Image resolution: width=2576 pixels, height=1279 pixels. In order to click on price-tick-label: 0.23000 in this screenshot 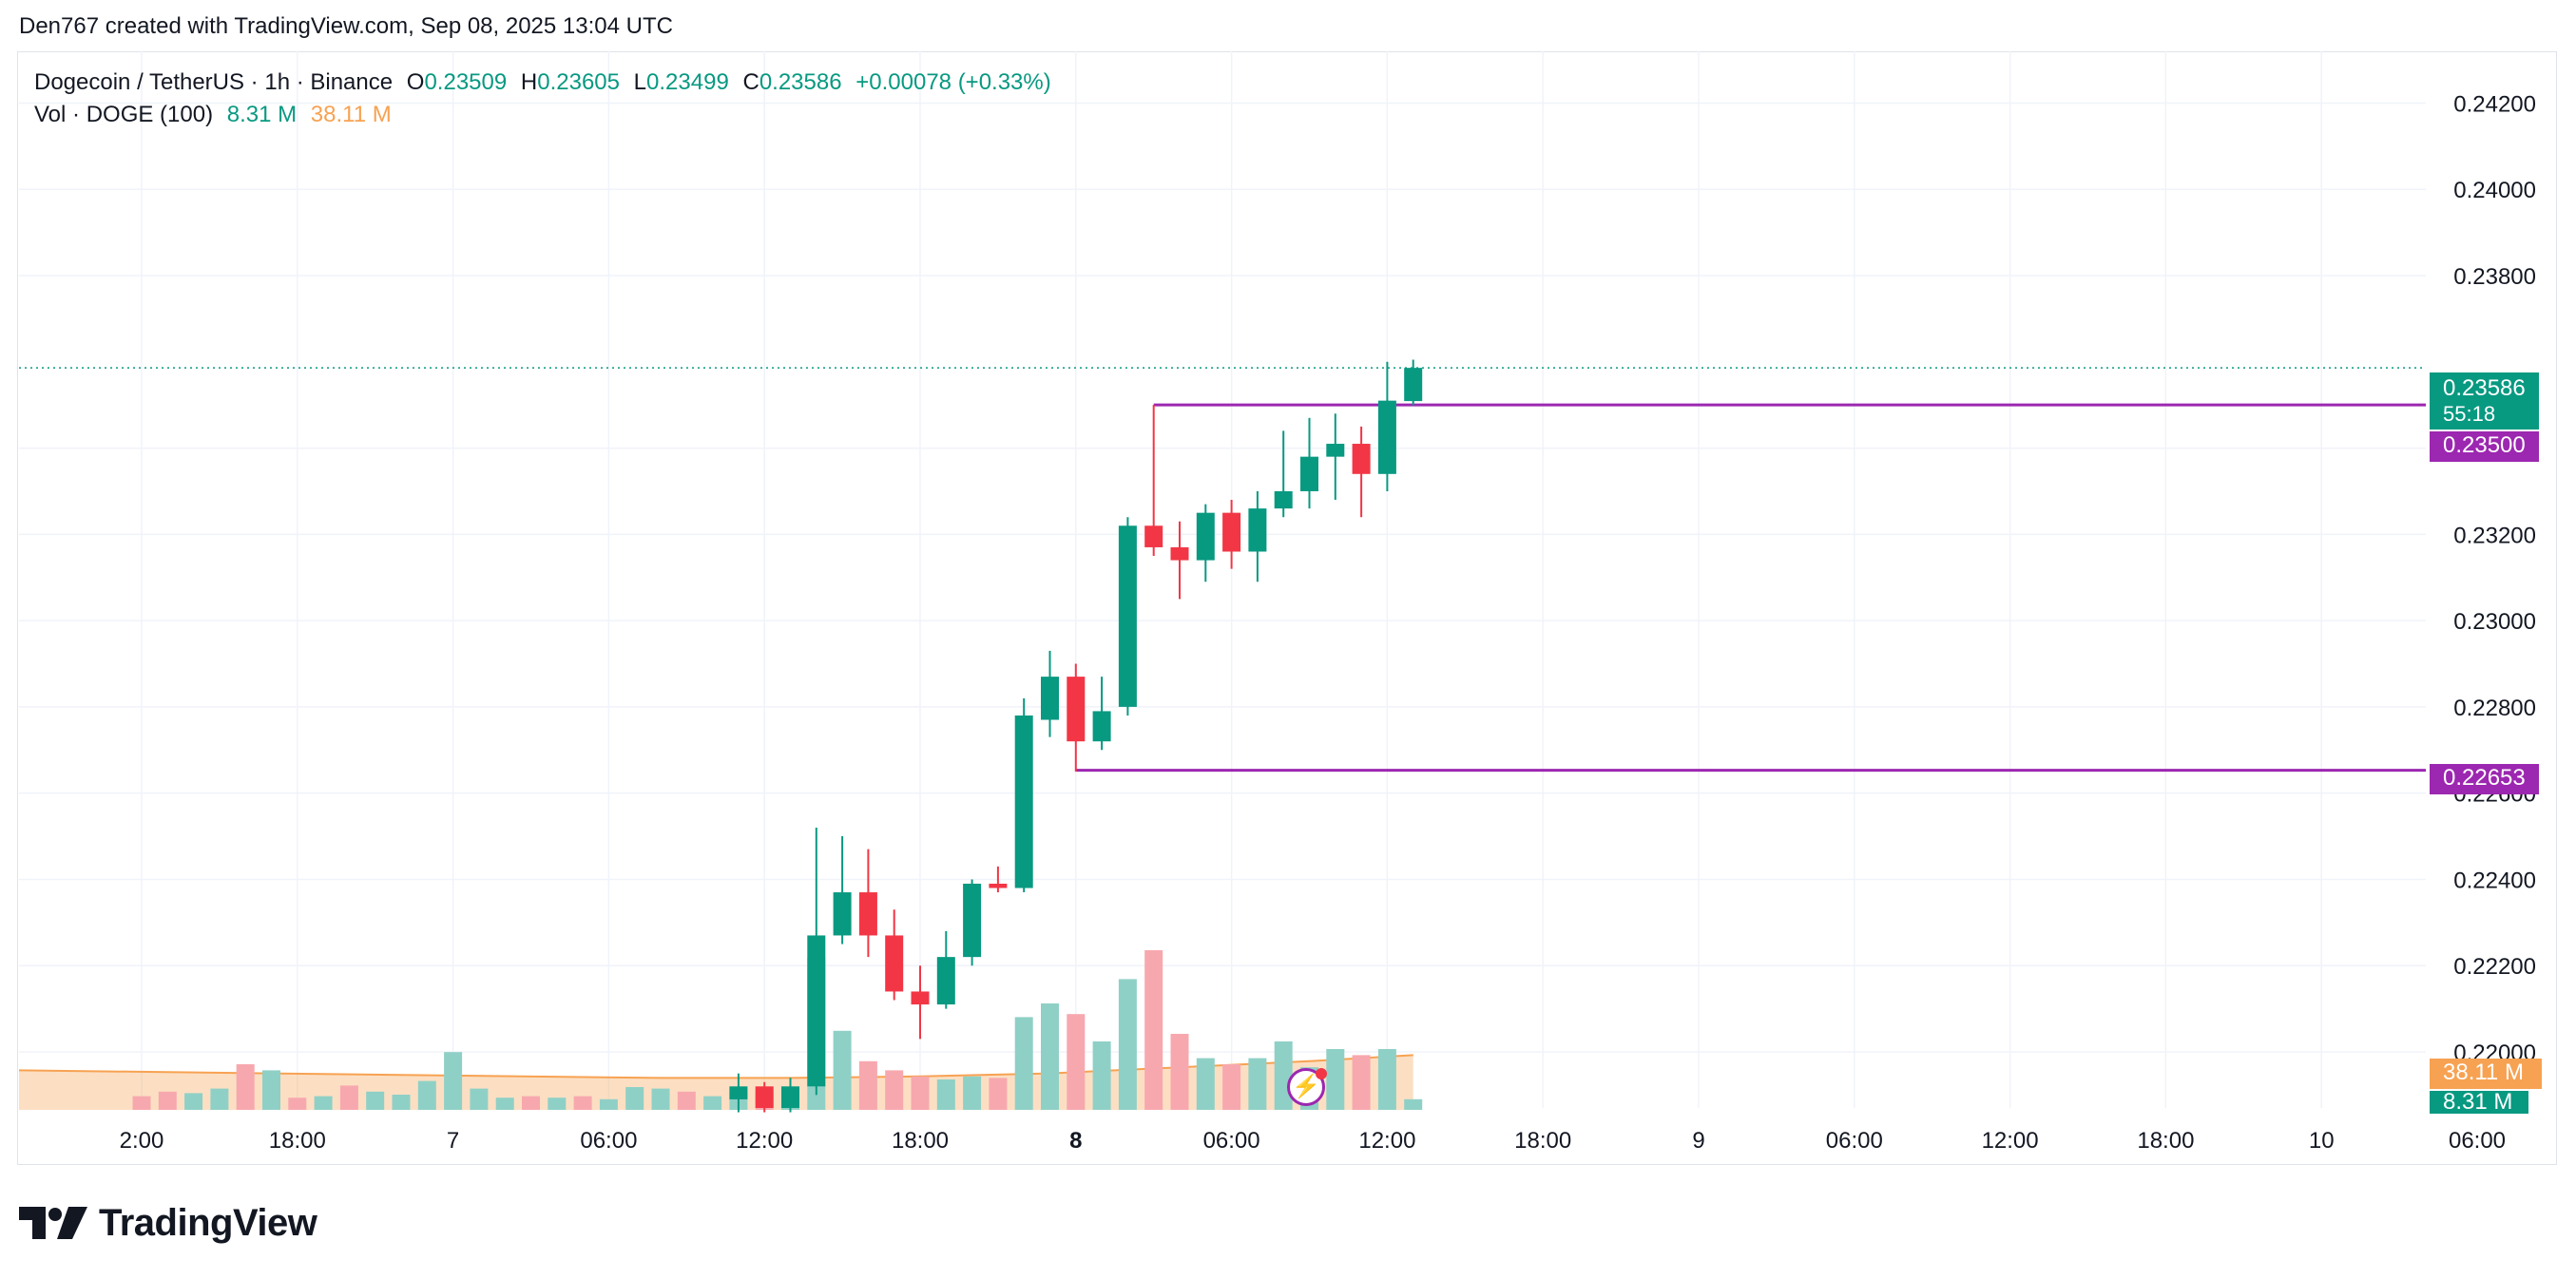, I will do `click(2494, 622)`.